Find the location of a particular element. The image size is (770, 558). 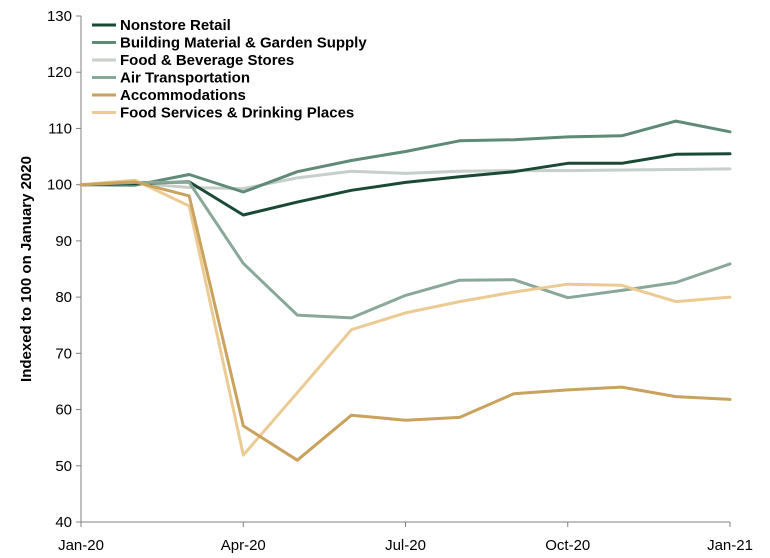

y-tick-label: 50 is located at coordinates (63, 466).